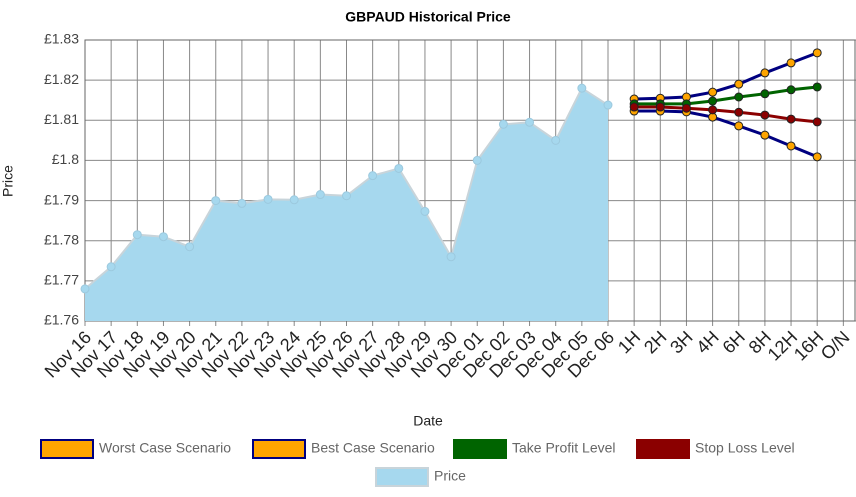 Image resolution: width=856 pixels, height=497 pixels. Describe the element at coordinates (61, 79) in the screenshot. I see `y-tick-label: £1.82` at that location.